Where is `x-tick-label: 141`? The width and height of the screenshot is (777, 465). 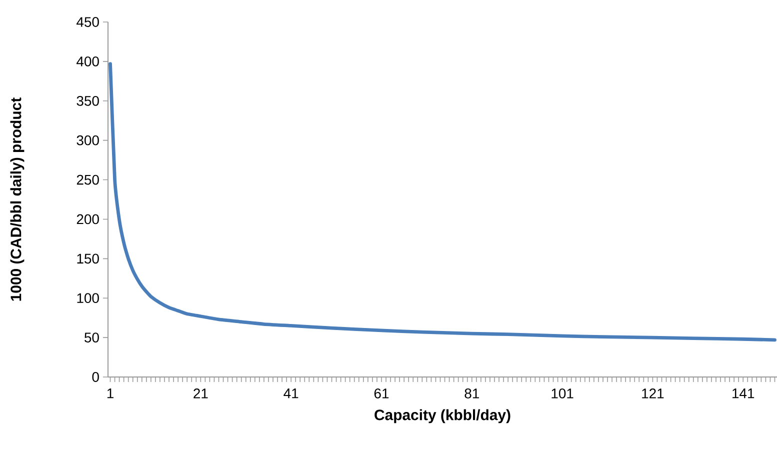 x-tick-label: 141 is located at coordinates (743, 393).